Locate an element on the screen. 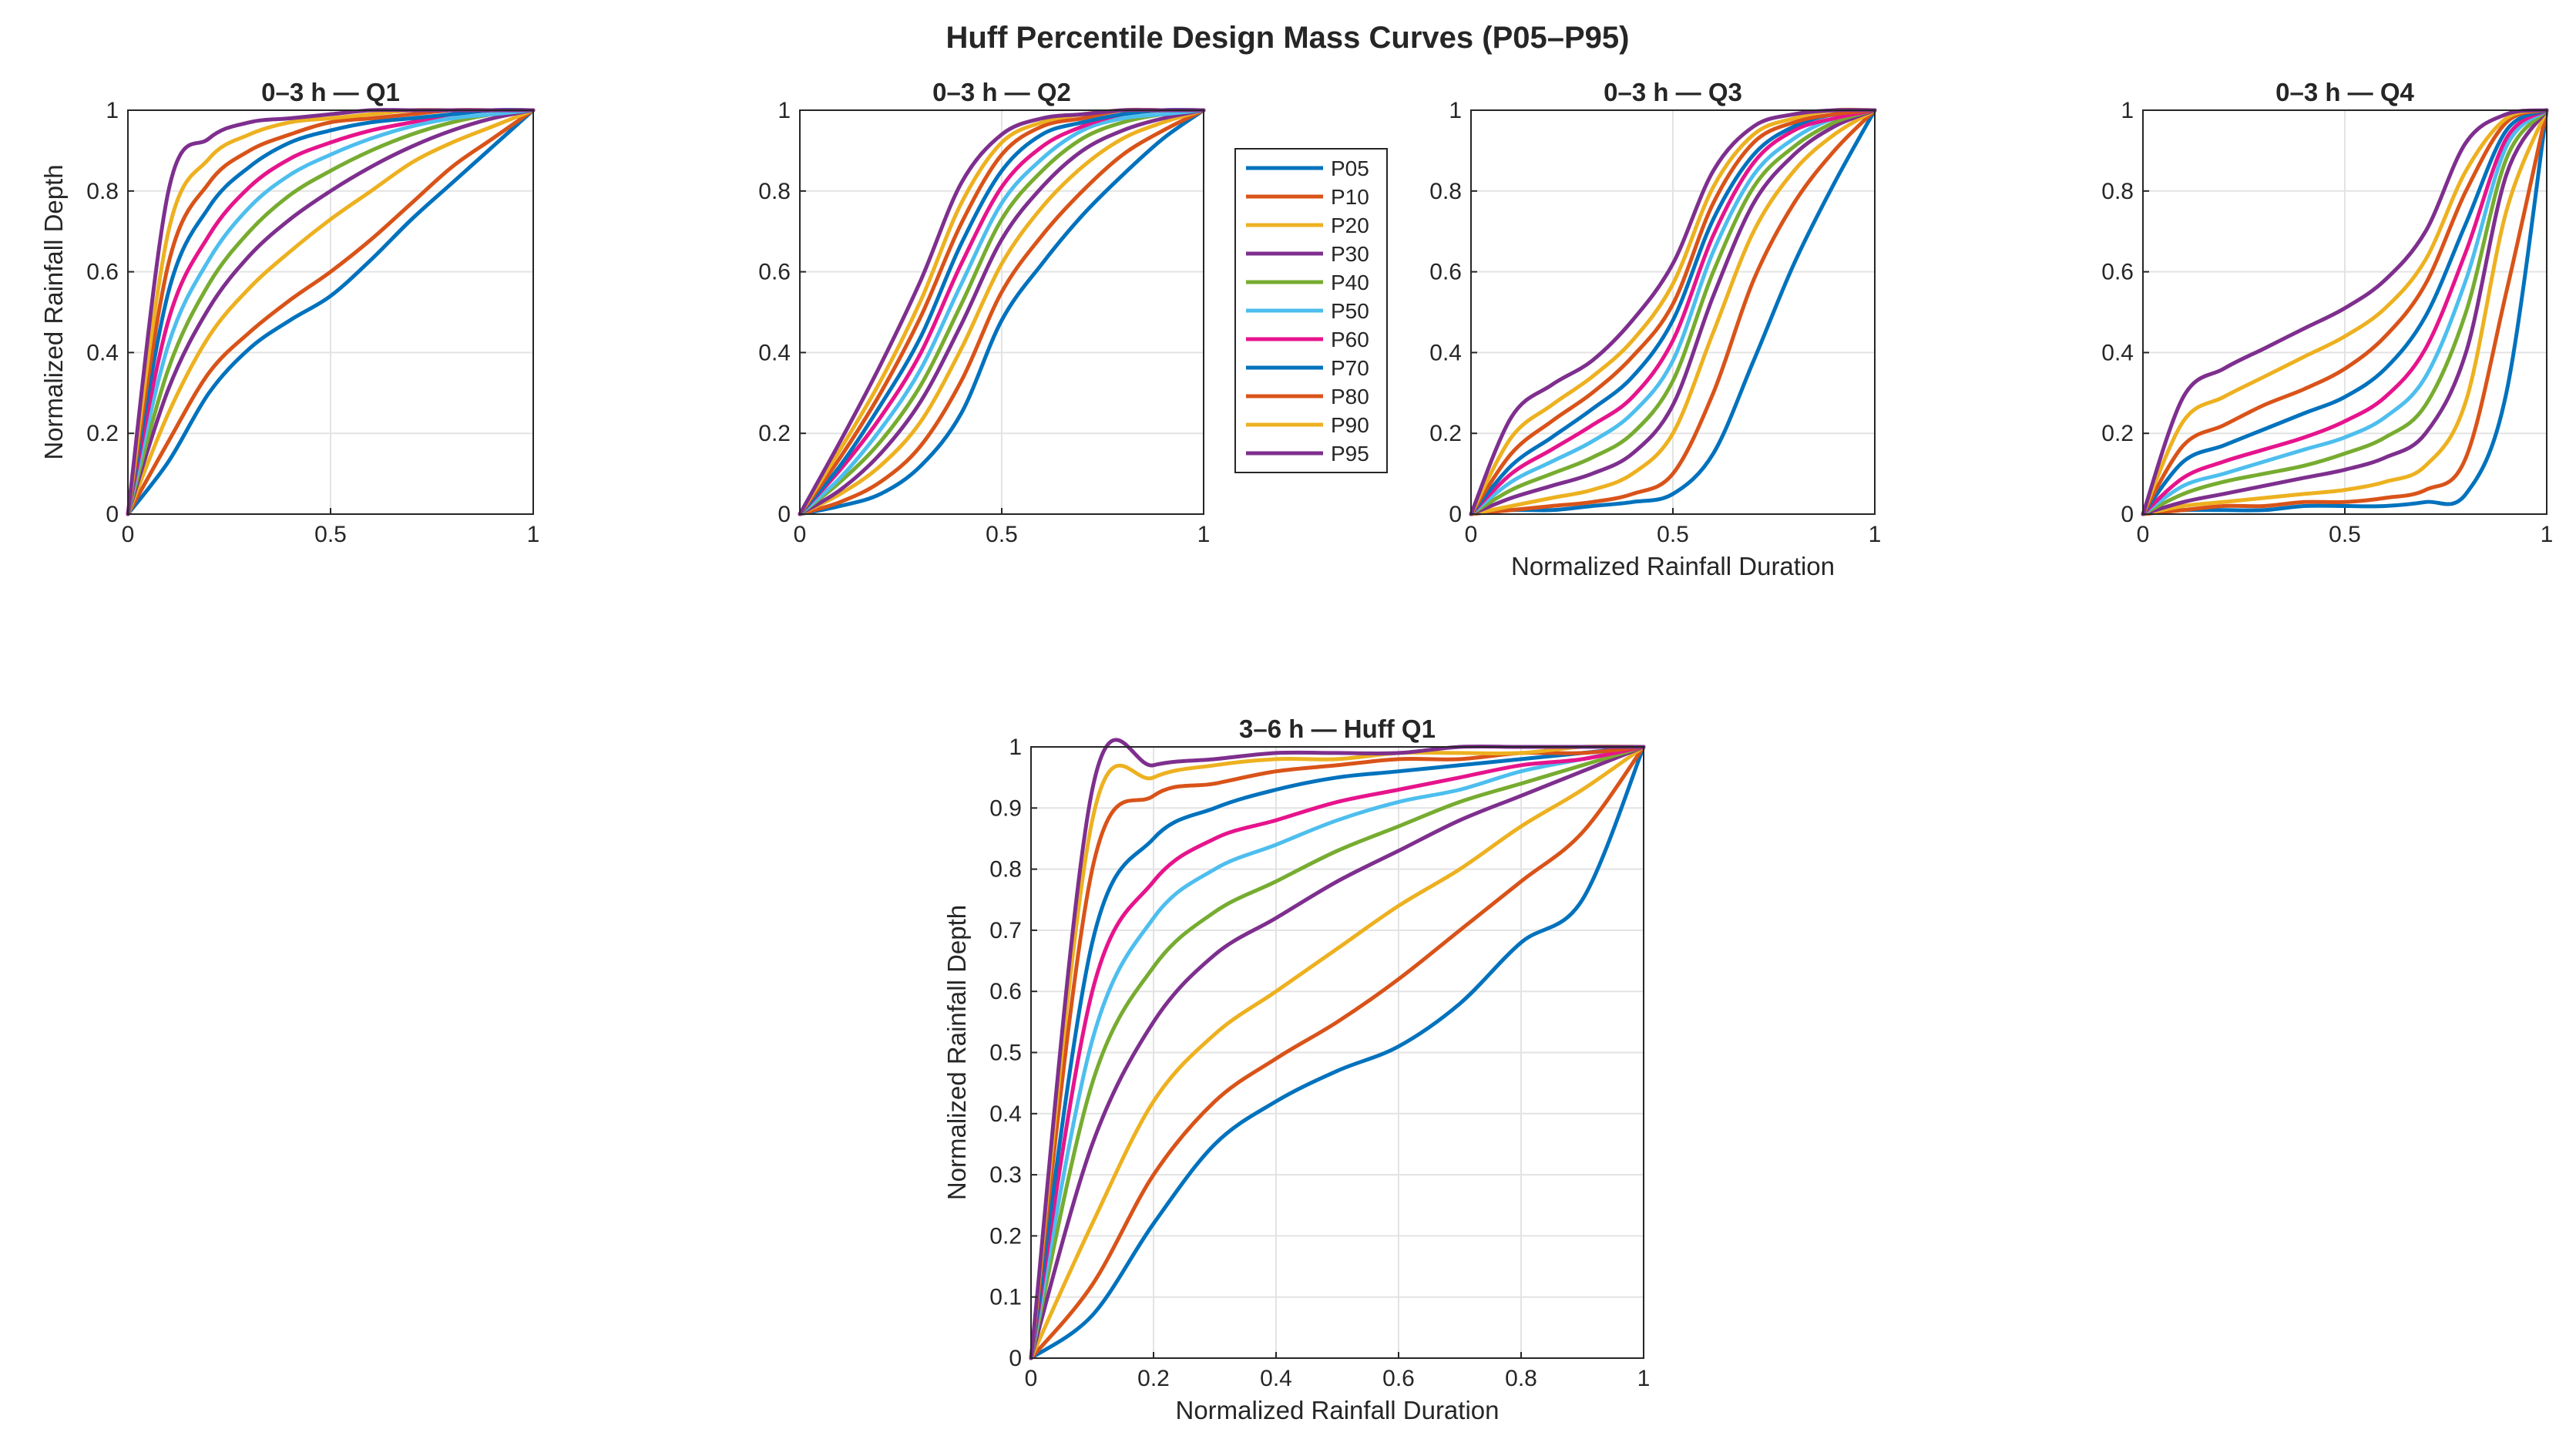 The height and width of the screenshot is (1446, 2576). legend: P05 P10 P20 P30 P40 P50 P60 P70 P80 P90 P95 is located at coordinates (1311, 311).